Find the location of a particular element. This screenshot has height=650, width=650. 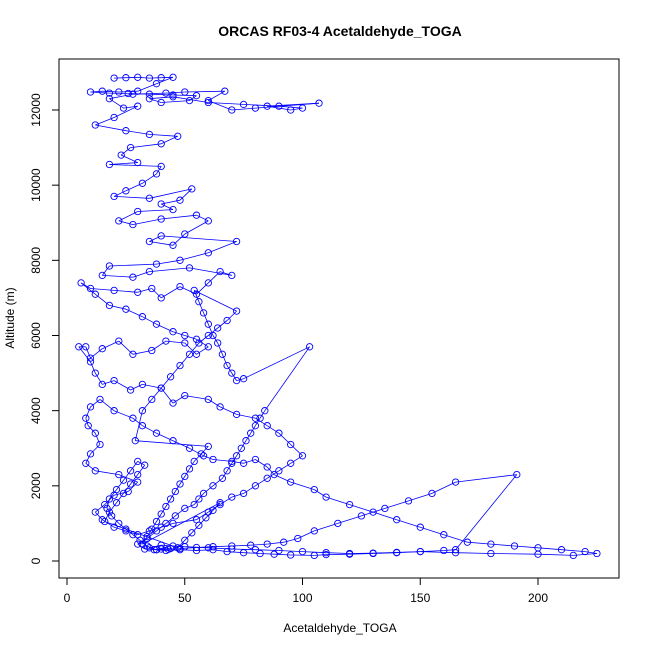

y-axis-label: Altitude (m) is located at coordinates (10, 317).